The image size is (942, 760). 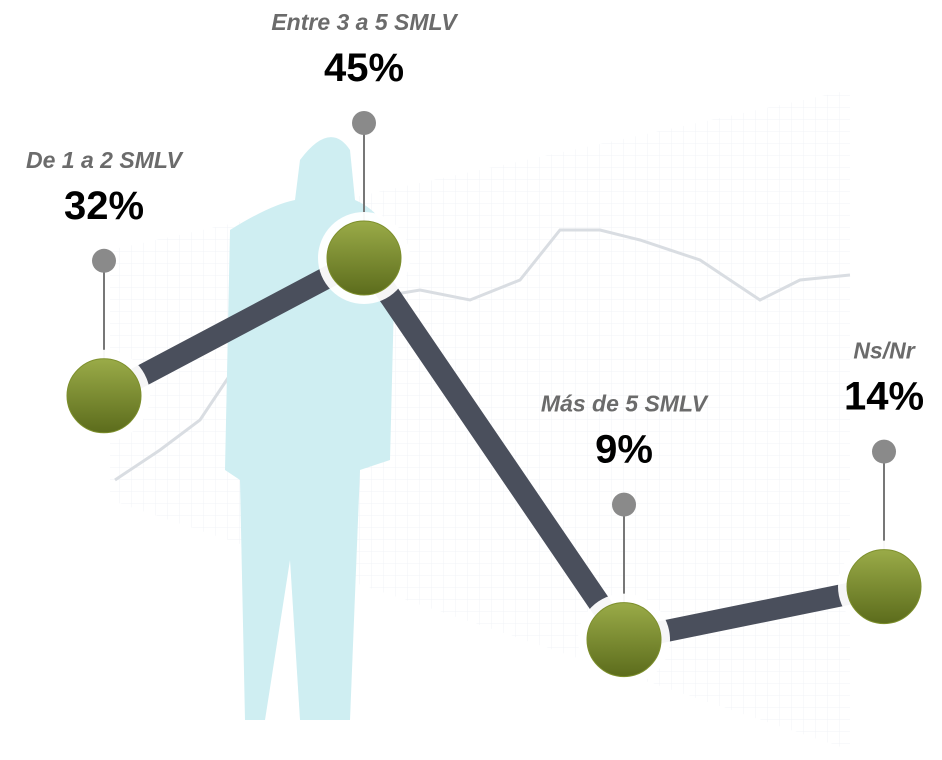 I want to click on value-label: 32%, so click(x=104, y=206).